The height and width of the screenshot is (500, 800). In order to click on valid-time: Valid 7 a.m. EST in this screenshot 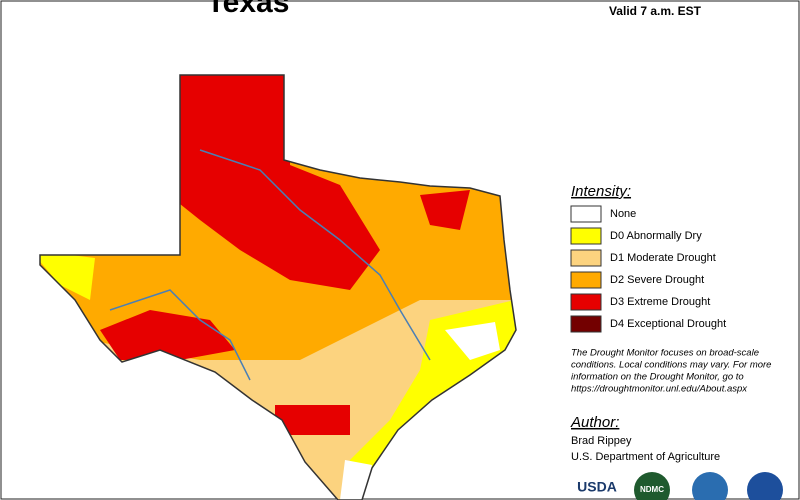, I will do `click(655, 11)`.